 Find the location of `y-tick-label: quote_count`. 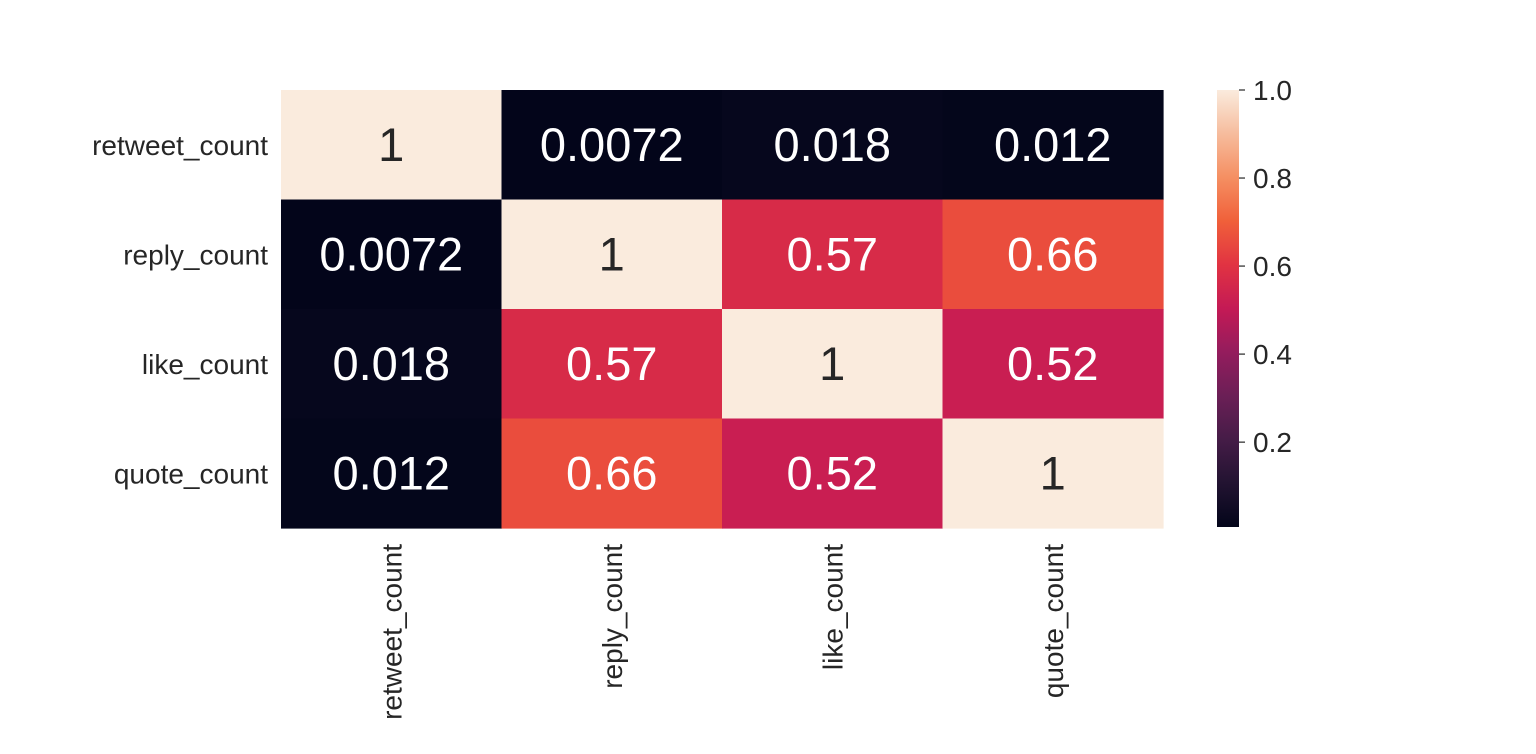

y-tick-label: quote_count is located at coordinates (191, 473).